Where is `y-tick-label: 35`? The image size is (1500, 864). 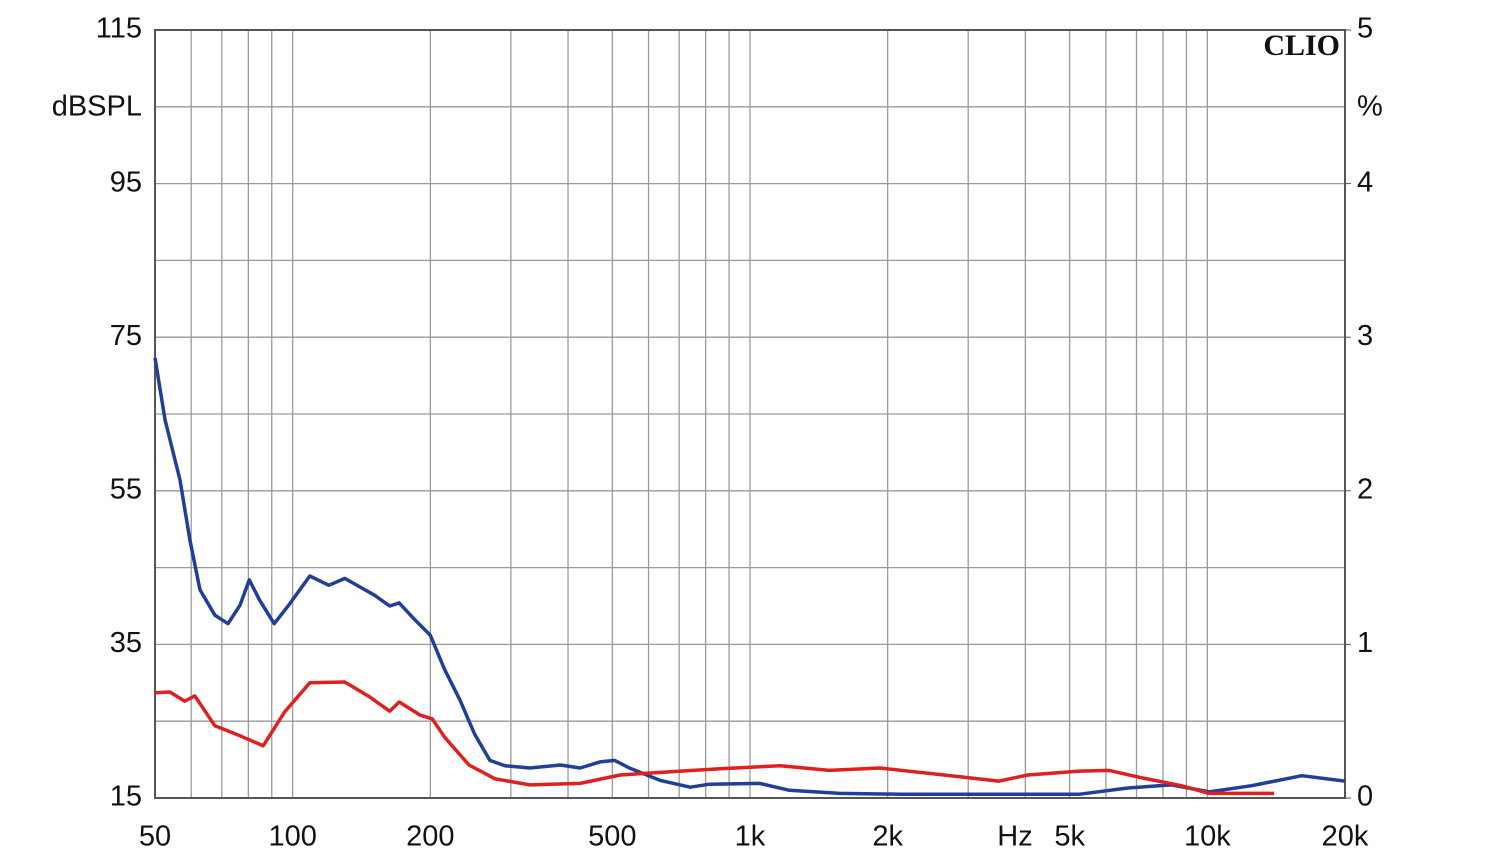 y-tick-label: 35 is located at coordinates (126, 643).